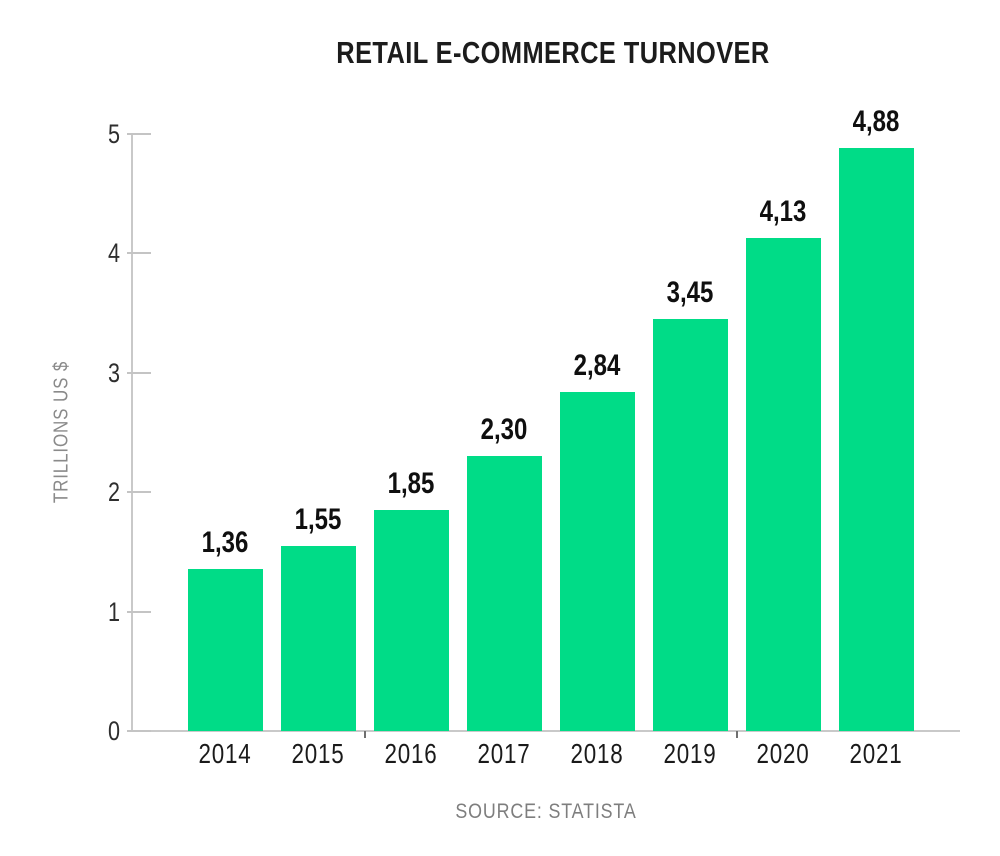  What do you see at coordinates (113, 134) in the screenshot?
I see `y-tick-label: 5` at bounding box center [113, 134].